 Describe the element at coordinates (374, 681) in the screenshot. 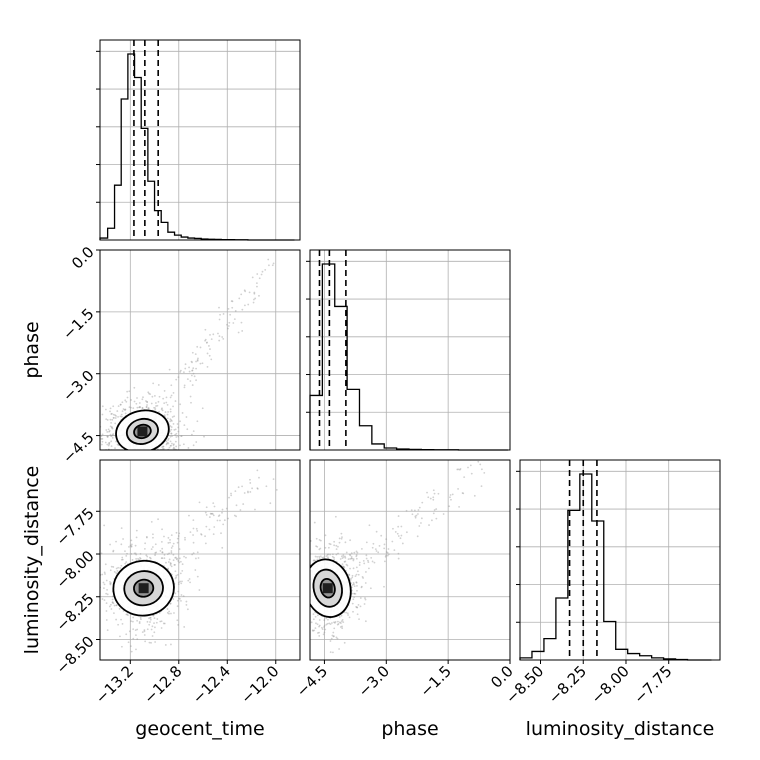

I see `x-tick-label: −3.0` at that location.